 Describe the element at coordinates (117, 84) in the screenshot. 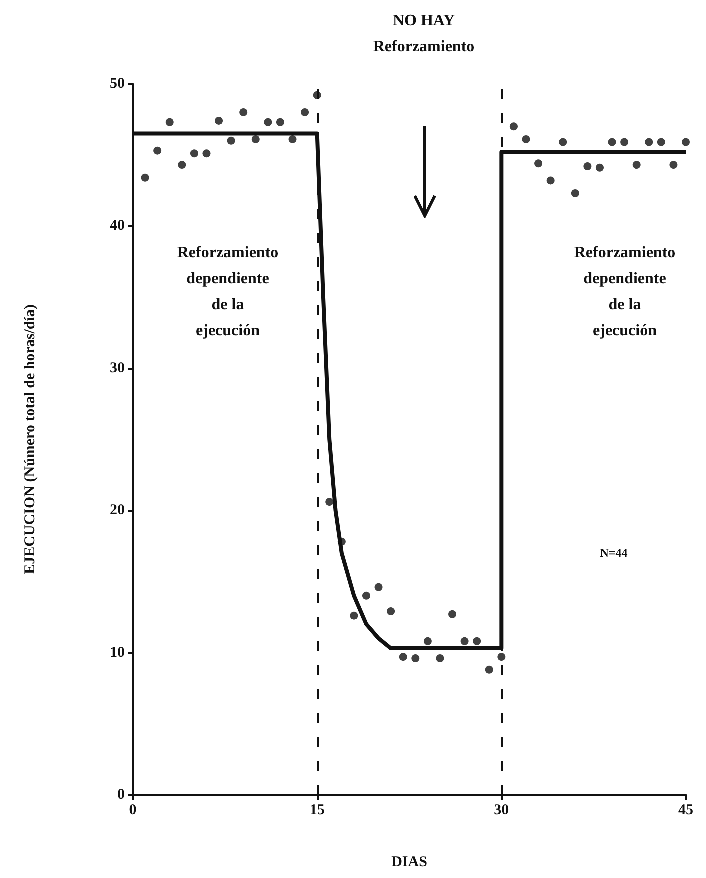

I see `y-tick-label: 50` at that location.